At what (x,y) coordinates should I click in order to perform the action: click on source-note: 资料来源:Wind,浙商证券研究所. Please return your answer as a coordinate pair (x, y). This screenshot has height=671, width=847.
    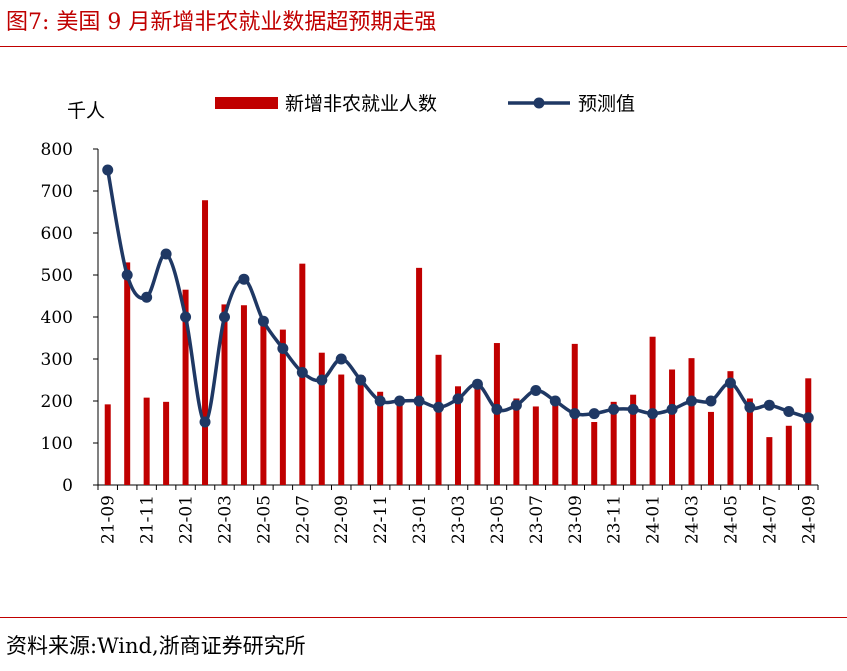
    Looking at the image, I should click on (156, 646).